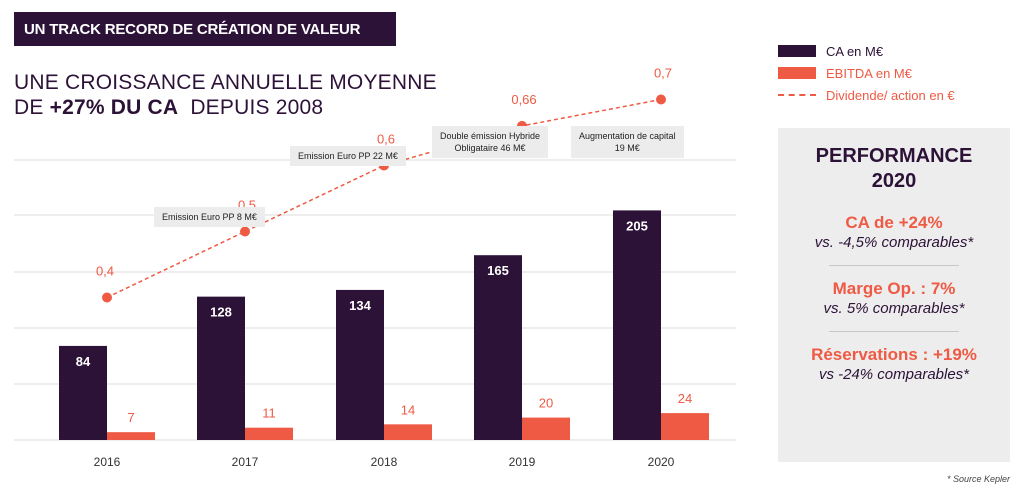  What do you see at coordinates (855, 51) in the screenshot?
I see `legend-label-ca: CA en M€` at bounding box center [855, 51].